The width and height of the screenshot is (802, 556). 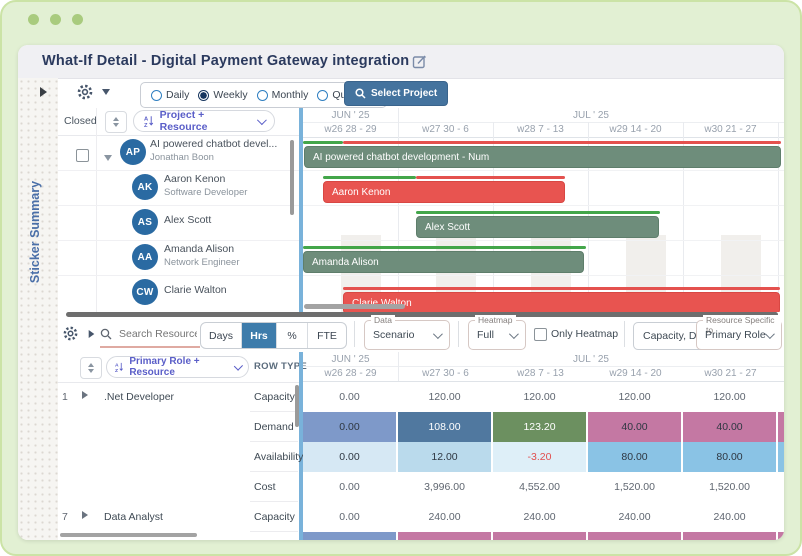 I want to click on data-scenario-select: Data Scenario, so click(x=407, y=332).